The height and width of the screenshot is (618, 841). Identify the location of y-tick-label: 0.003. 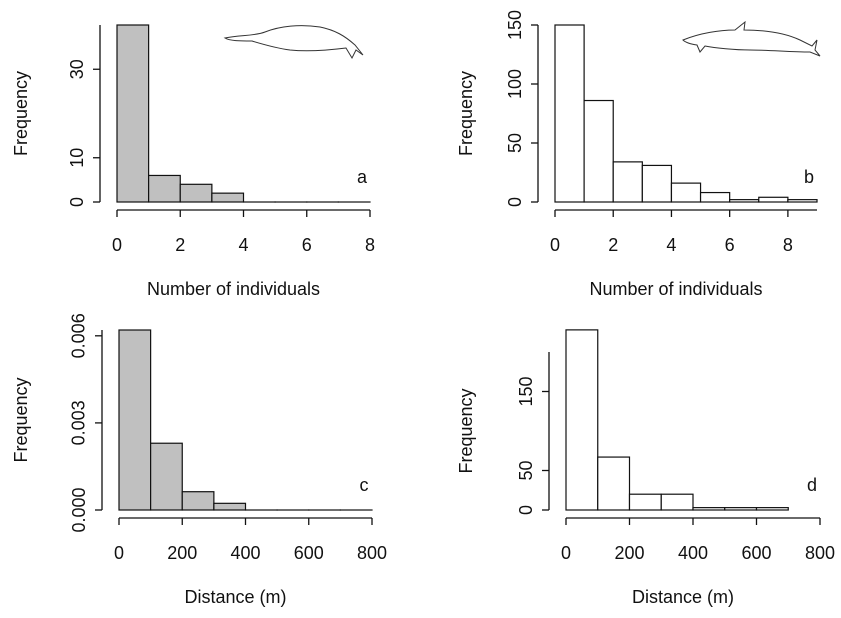
(79, 422).